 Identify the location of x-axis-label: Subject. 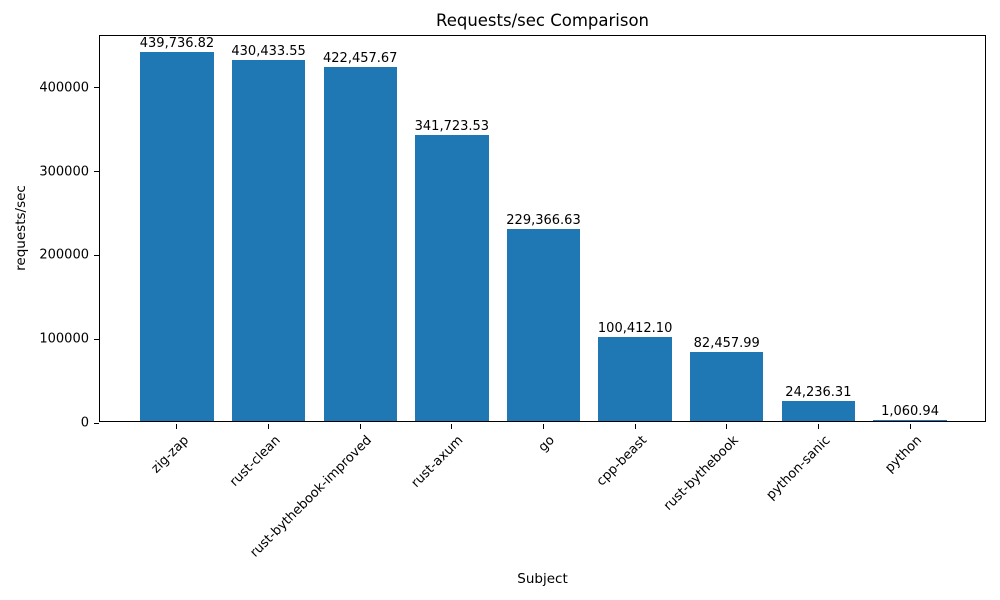
(542, 579).